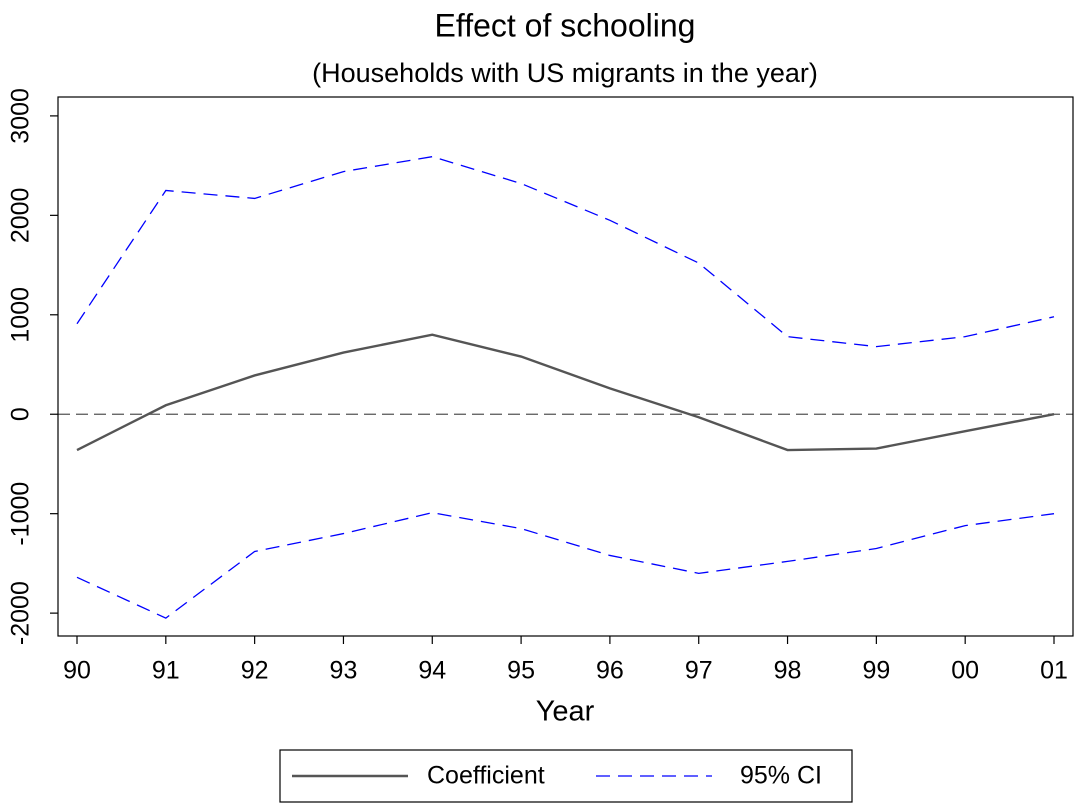  Describe the element at coordinates (21, 116) in the screenshot. I see `y-tick-label: 3000` at that location.